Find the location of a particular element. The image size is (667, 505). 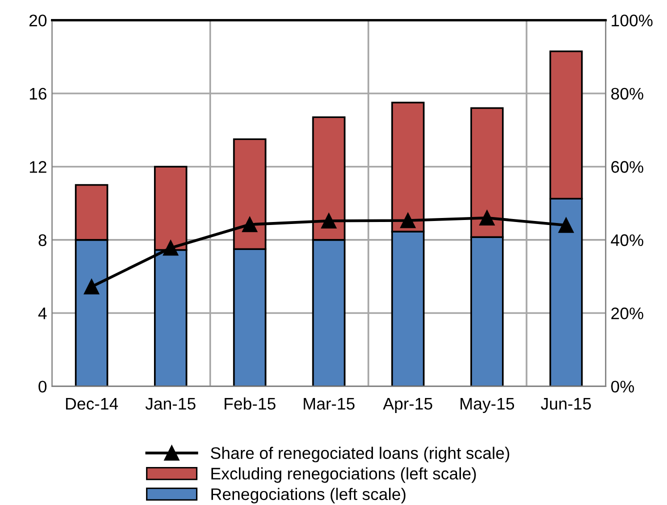

y-tick-label: 12 is located at coordinates (38, 167).